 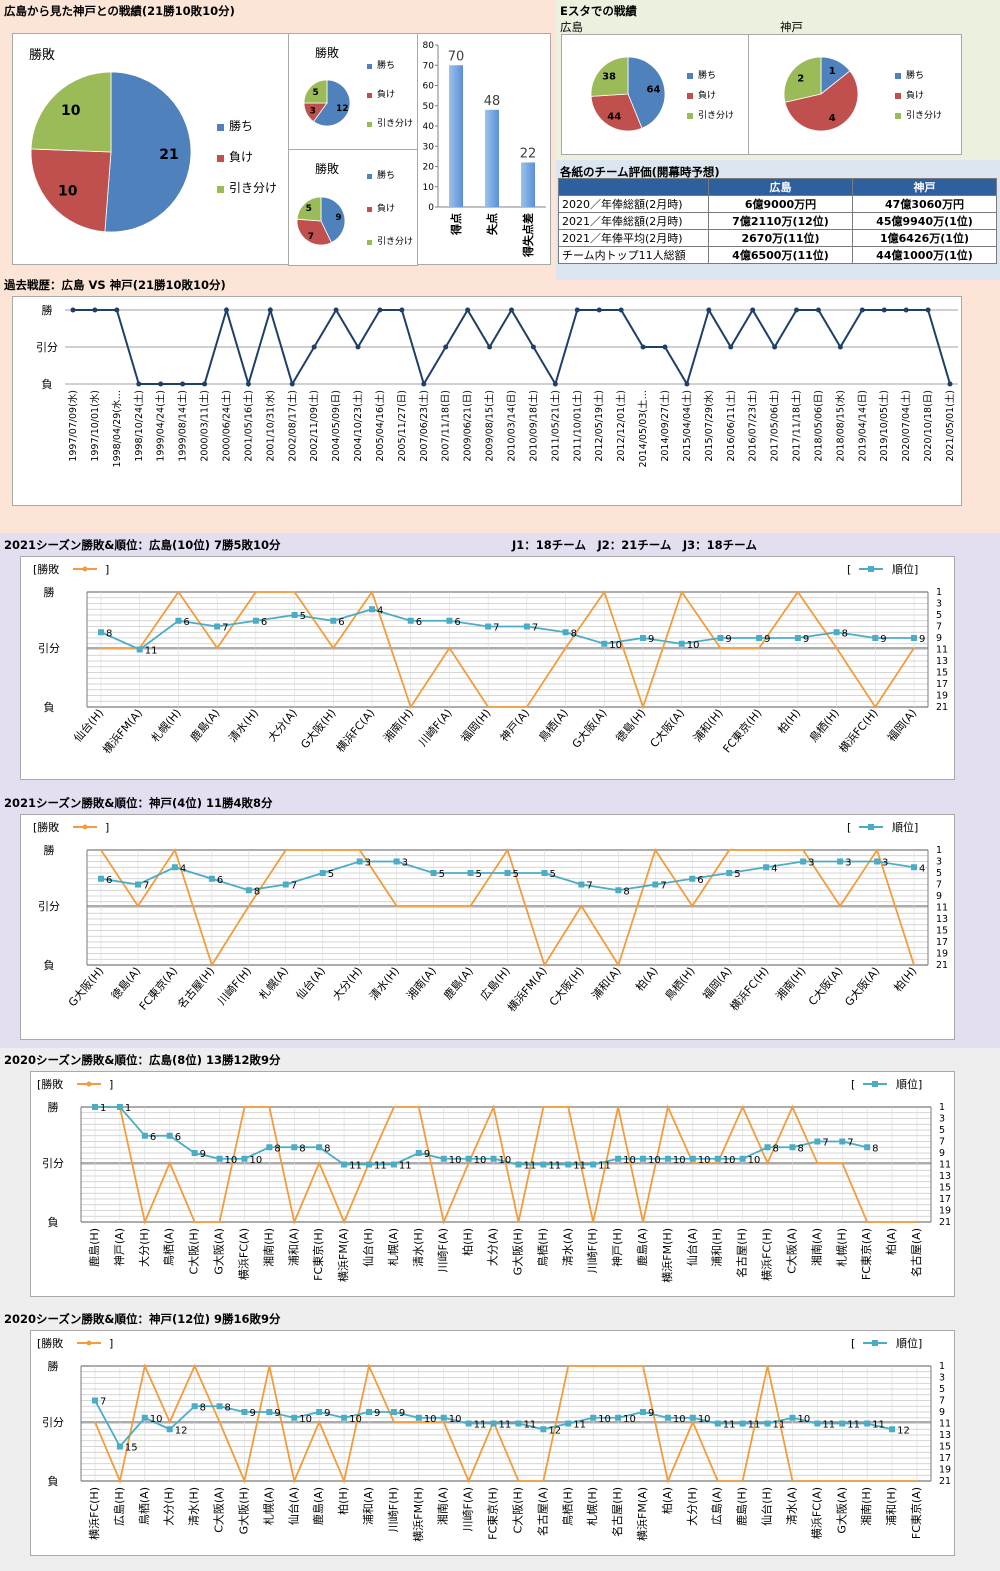 What do you see at coordinates (797, 426) in the screenshot?
I see `history-date-label: 2017/11/18(土)` at bounding box center [797, 426].